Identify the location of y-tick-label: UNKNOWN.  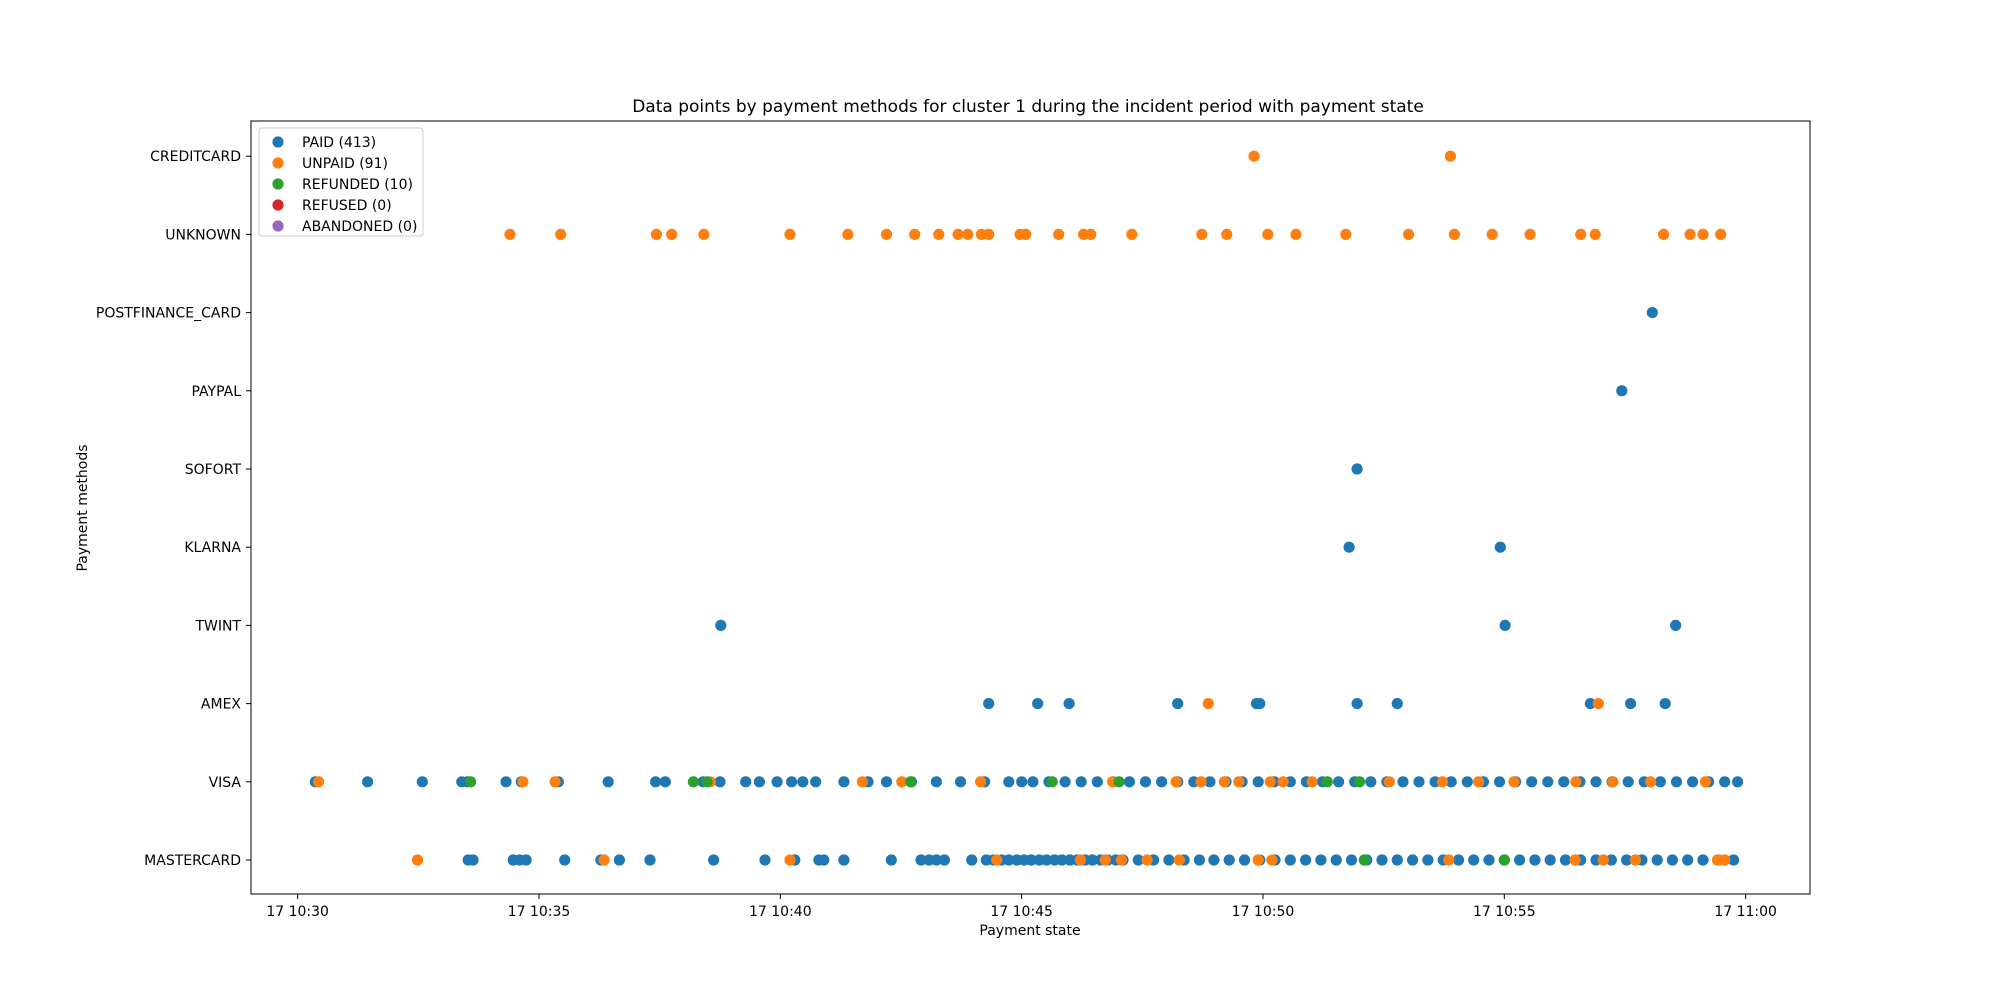
(203, 235).